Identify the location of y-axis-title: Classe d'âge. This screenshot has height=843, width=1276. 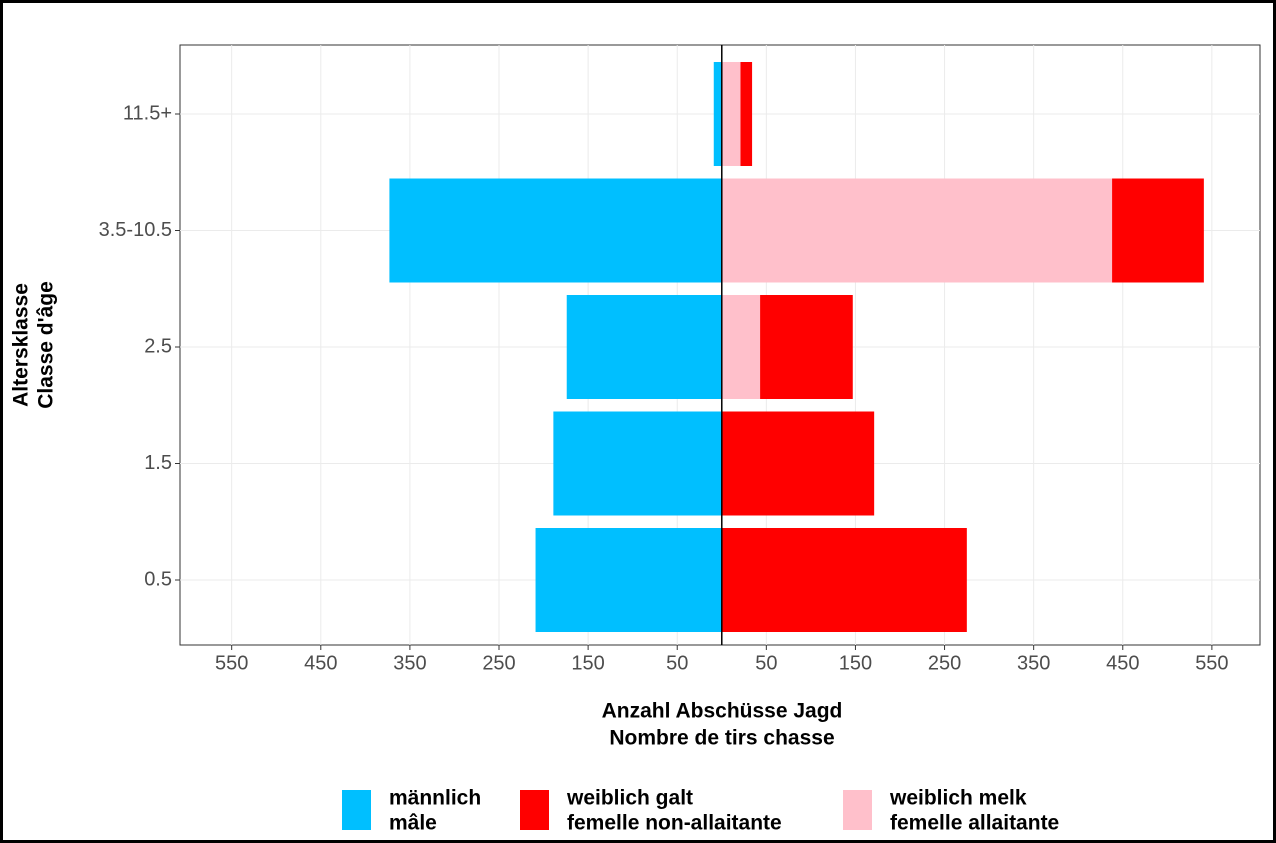
(46, 345).